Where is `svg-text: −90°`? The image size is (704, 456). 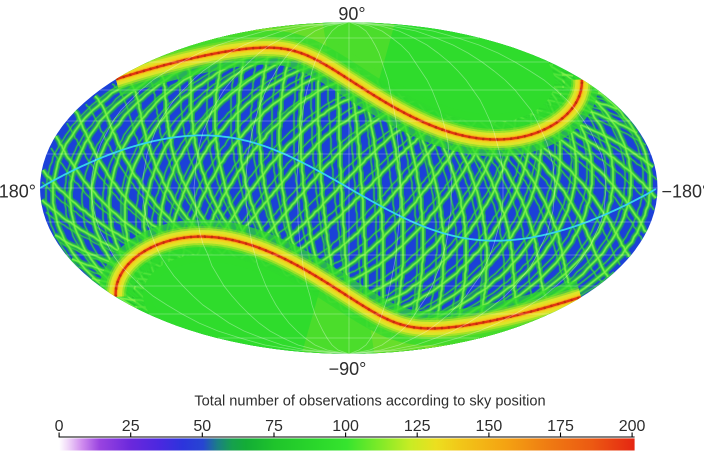 svg-text: −90° is located at coordinates (348, 369).